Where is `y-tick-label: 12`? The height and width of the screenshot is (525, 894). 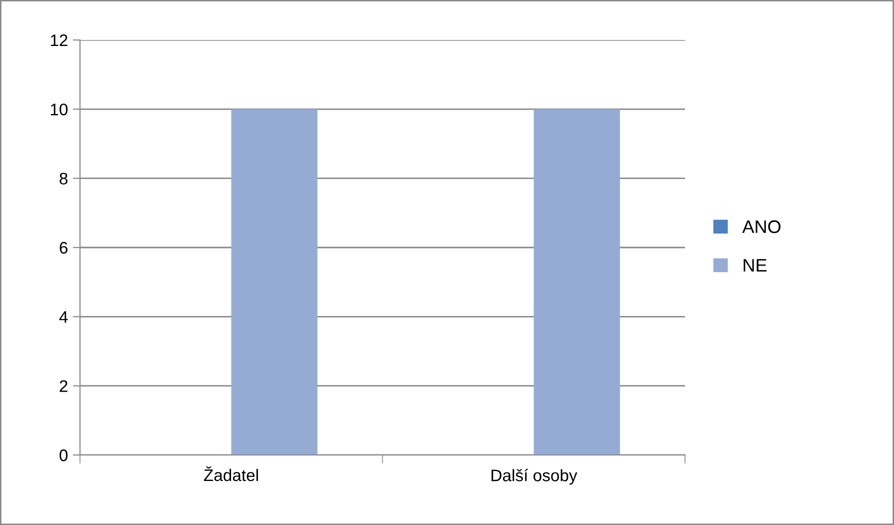 y-tick-label: 12 is located at coordinates (59, 40).